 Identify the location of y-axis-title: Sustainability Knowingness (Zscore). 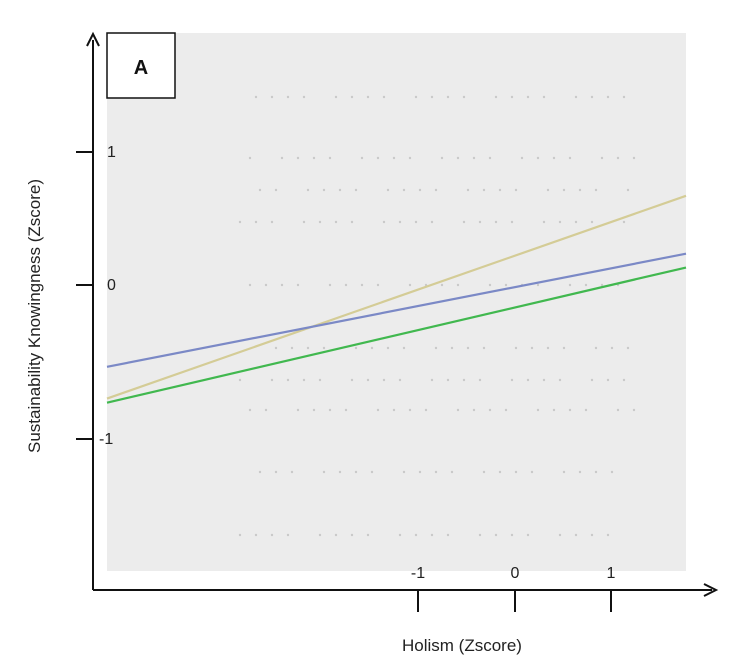
(34, 316).